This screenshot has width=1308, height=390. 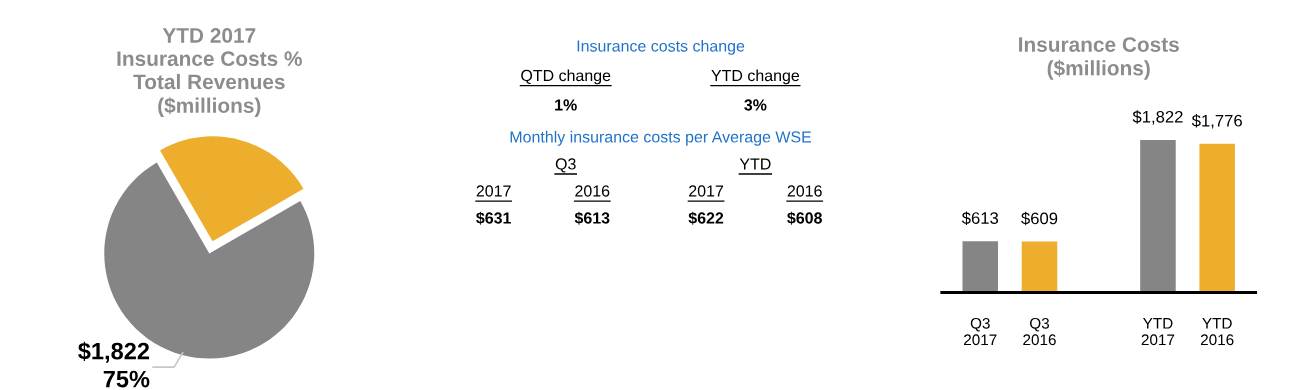 What do you see at coordinates (1157, 117) in the screenshot?
I see `data-label: $1,822` at bounding box center [1157, 117].